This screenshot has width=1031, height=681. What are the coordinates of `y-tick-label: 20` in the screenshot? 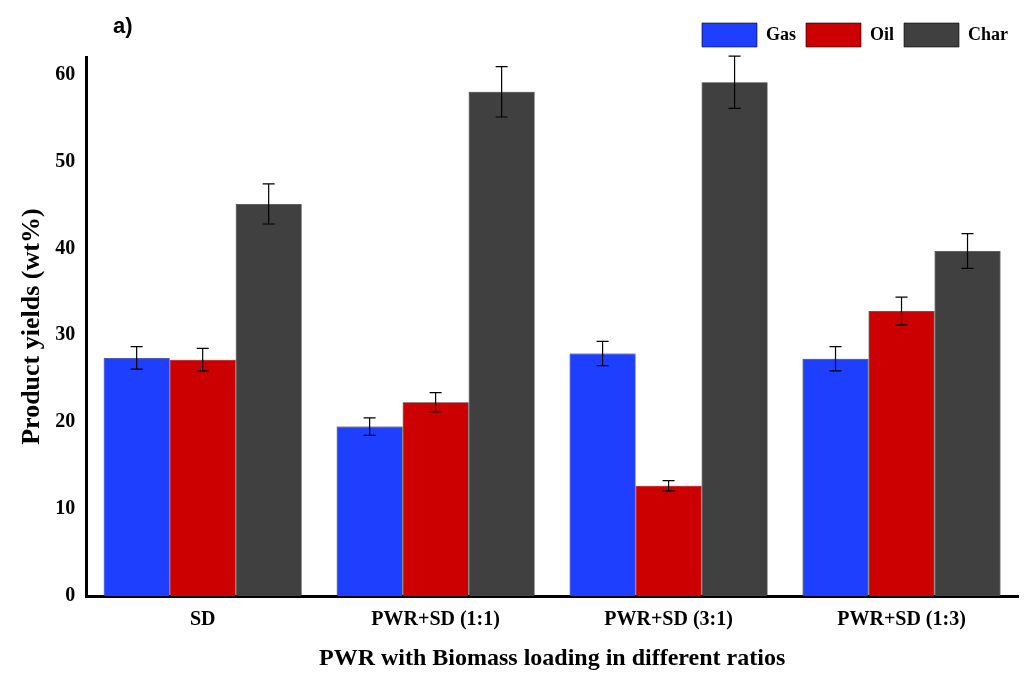 It's located at (65, 420).